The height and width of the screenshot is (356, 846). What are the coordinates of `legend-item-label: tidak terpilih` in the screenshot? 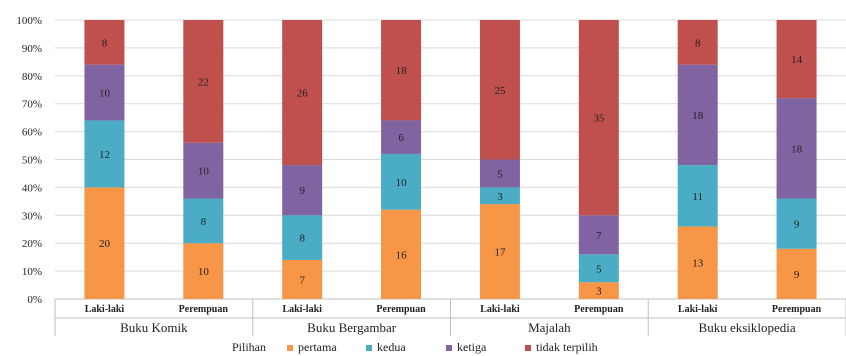 It's located at (567, 347).